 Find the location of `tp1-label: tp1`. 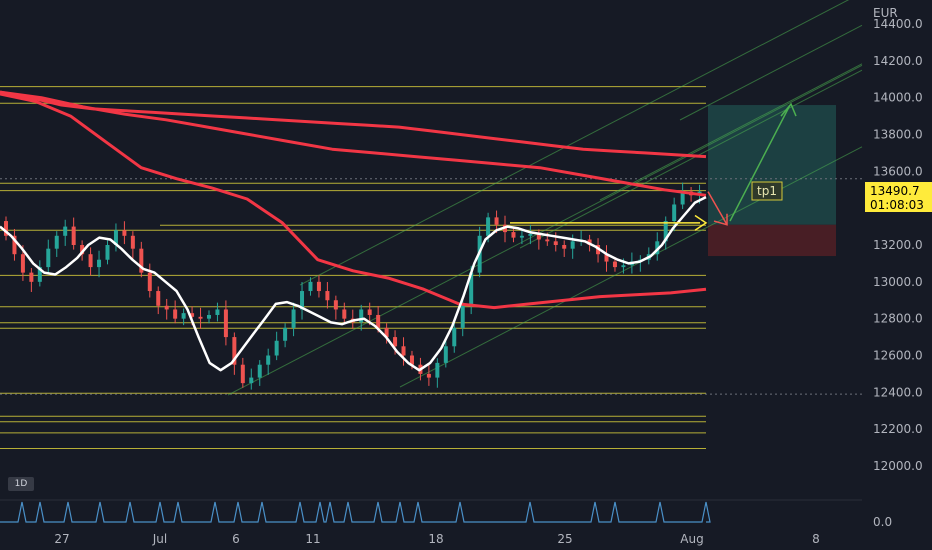

tp1-label: tp1 is located at coordinates (767, 191).